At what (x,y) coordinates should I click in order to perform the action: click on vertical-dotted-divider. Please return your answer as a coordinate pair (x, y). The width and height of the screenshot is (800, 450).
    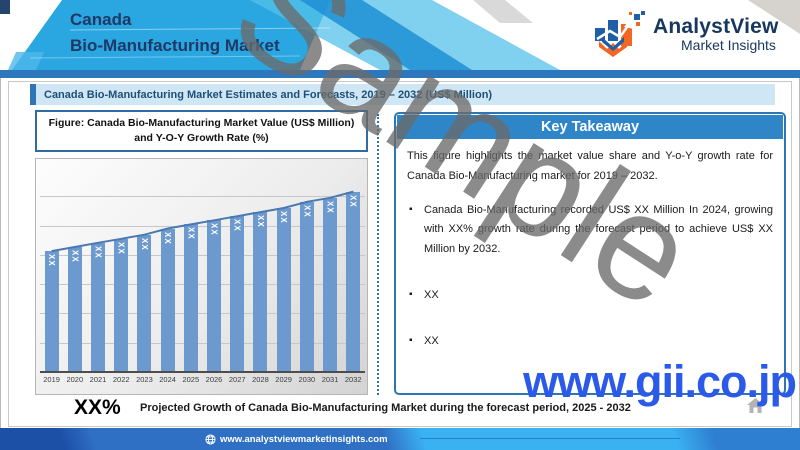
    Looking at the image, I should click on (378, 254).